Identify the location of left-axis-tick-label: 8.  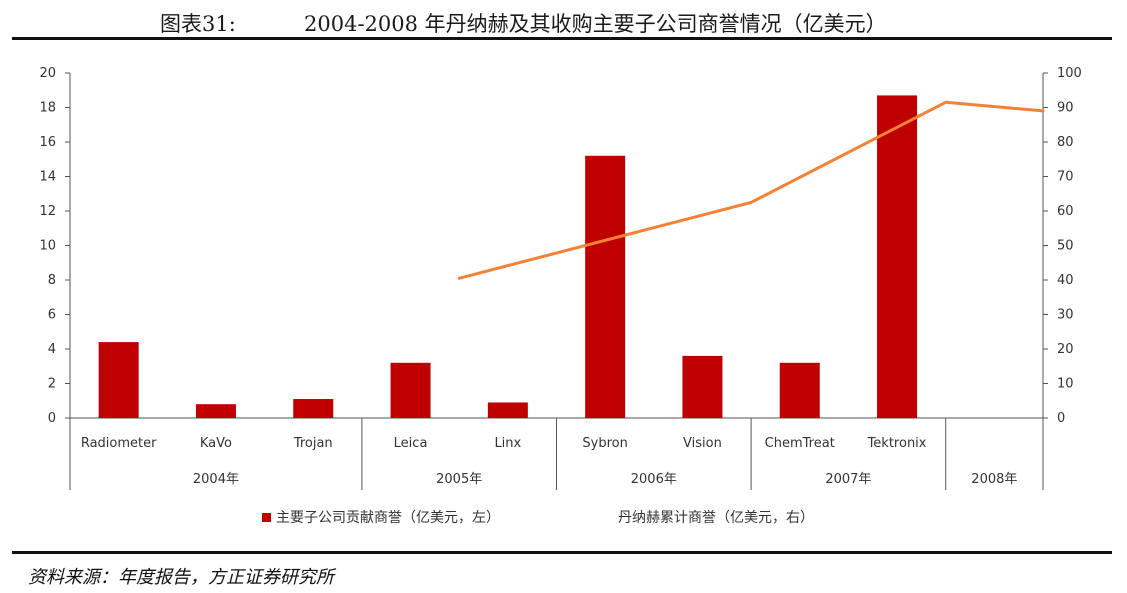
(52, 280).